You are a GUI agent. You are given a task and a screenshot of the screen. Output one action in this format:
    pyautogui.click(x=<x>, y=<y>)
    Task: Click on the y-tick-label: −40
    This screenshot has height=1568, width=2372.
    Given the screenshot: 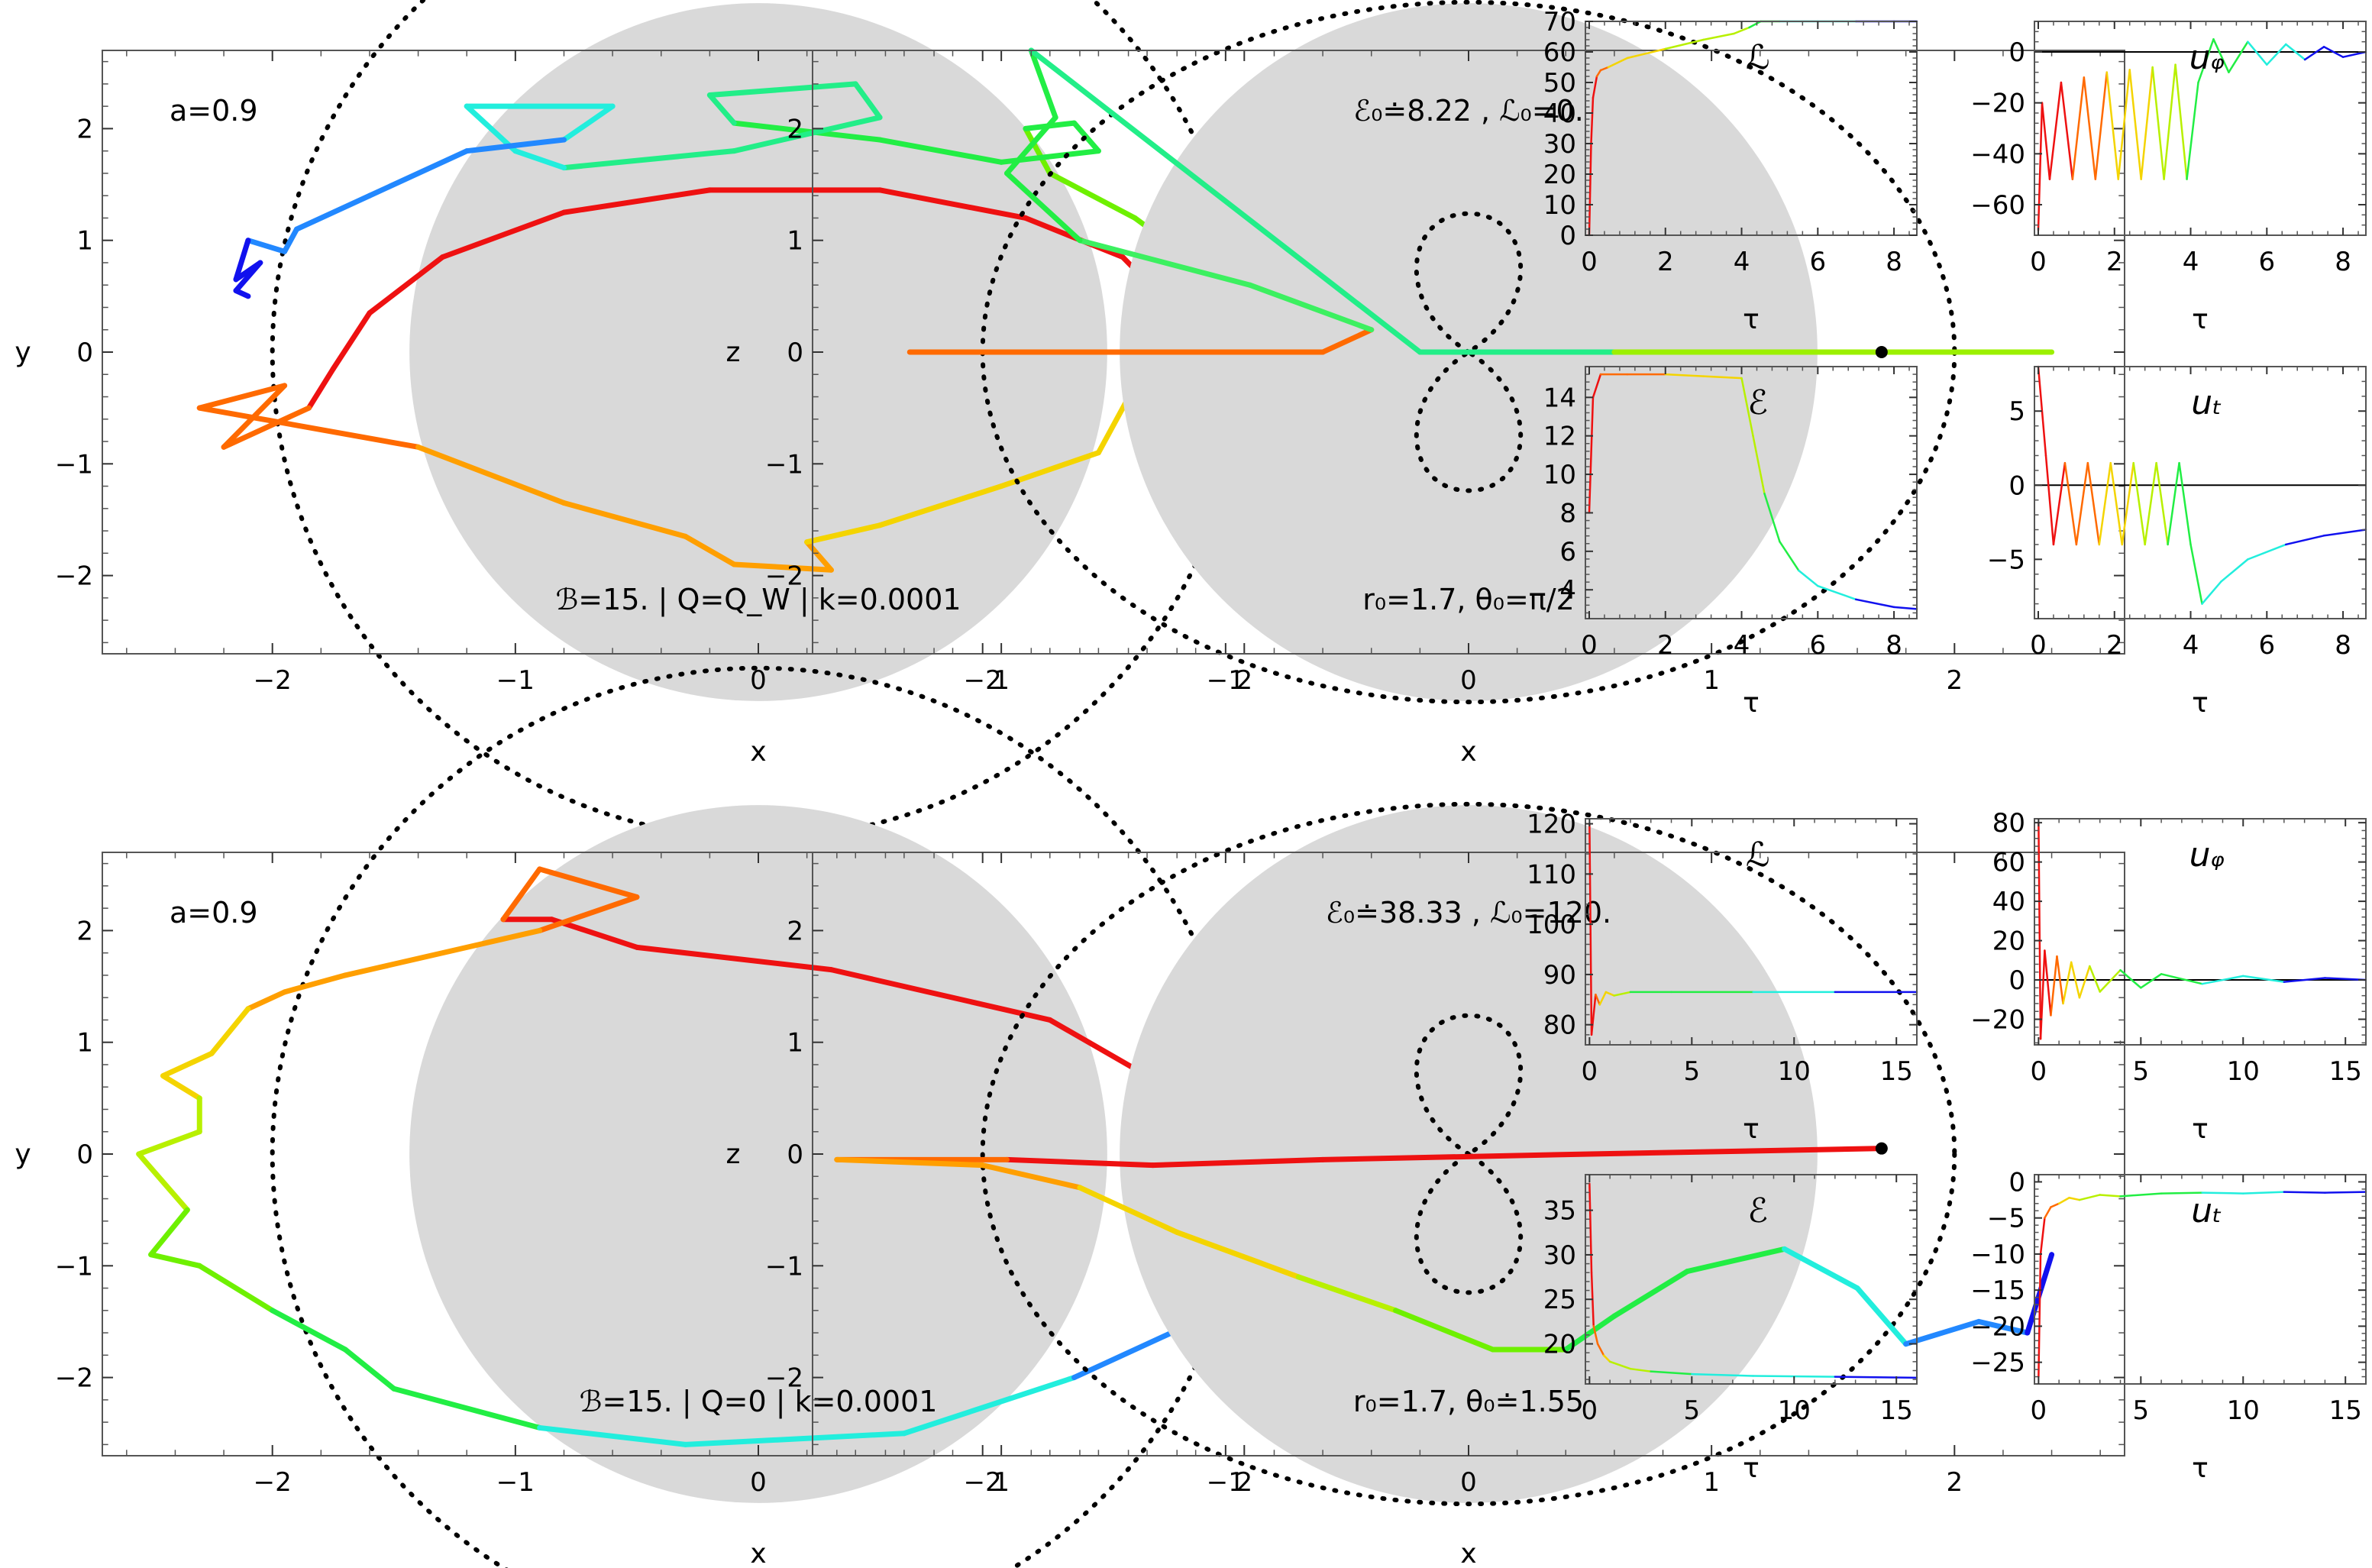 What is the action you would take?
    pyautogui.click(x=1997, y=154)
    